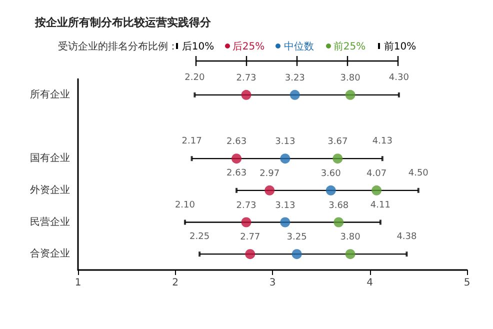  Describe the element at coordinates (192, 141) in the screenshot. I see `data-label: 2.17` at that location.